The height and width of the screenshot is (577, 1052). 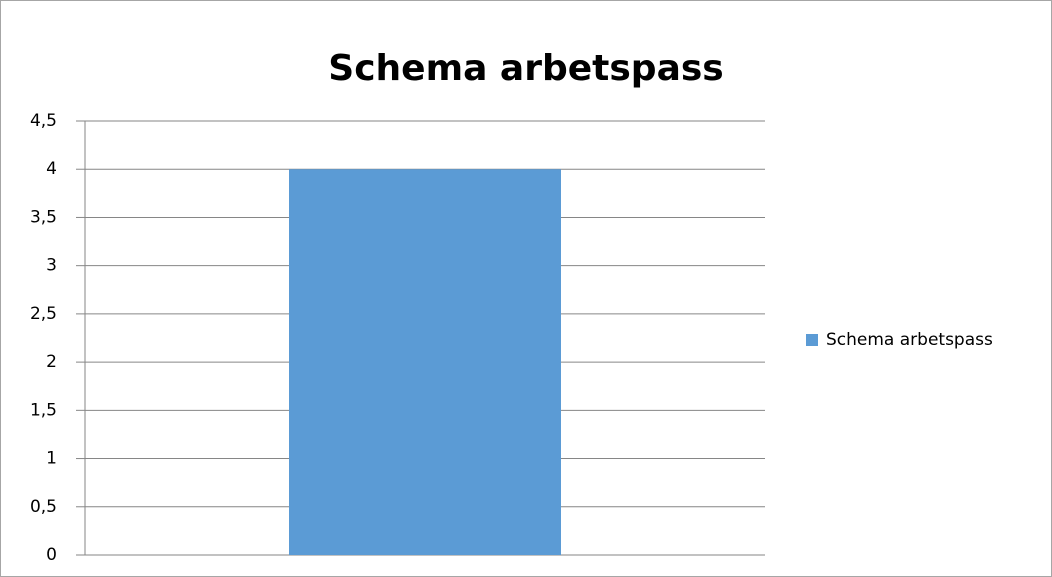 What do you see at coordinates (43, 314) in the screenshot?
I see `y-tick-label: 2,5` at bounding box center [43, 314].